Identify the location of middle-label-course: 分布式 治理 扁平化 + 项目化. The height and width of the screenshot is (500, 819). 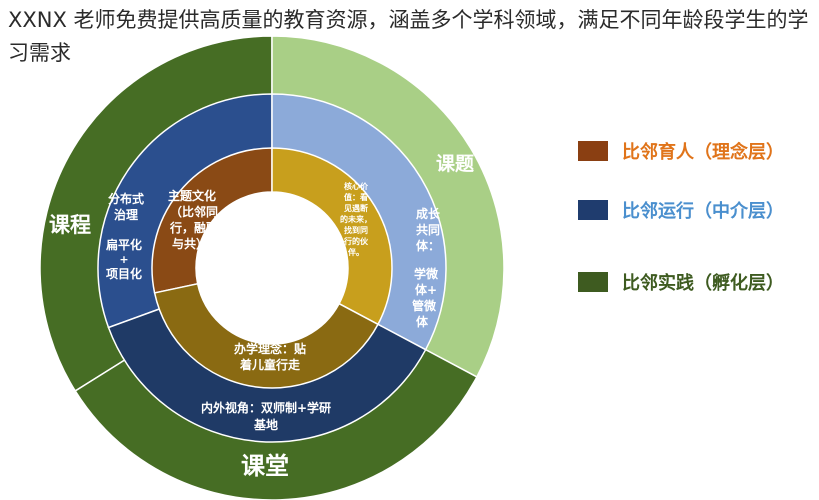
(125, 236).